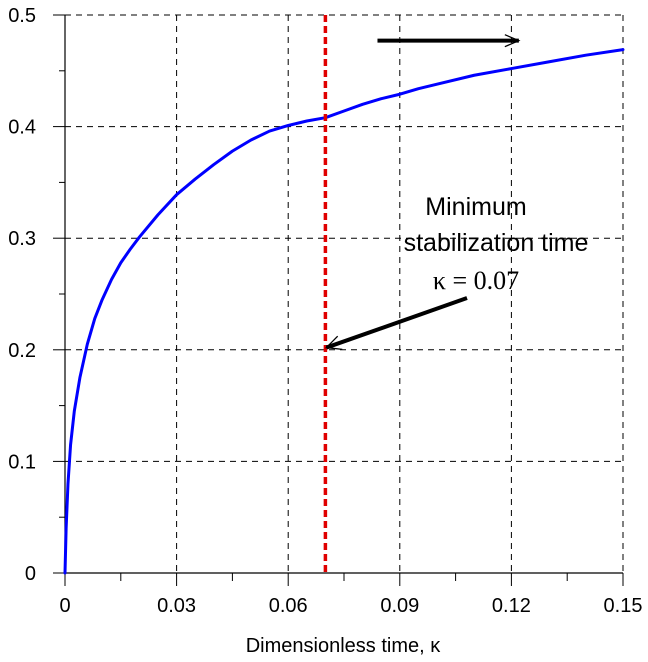 Image resolution: width=648 pixels, height=662 pixels. Describe the element at coordinates (22, 16) in the screenshot. I see `y-tick-label: 0.5` at that location.